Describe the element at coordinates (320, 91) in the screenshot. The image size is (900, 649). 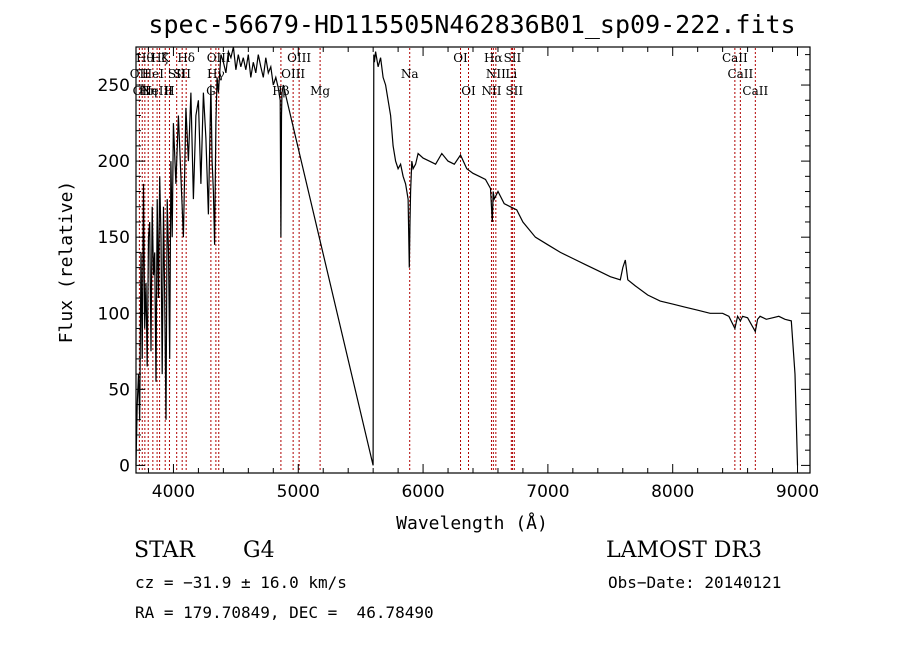
I see `line-marker-label-18: Mg` at that location.